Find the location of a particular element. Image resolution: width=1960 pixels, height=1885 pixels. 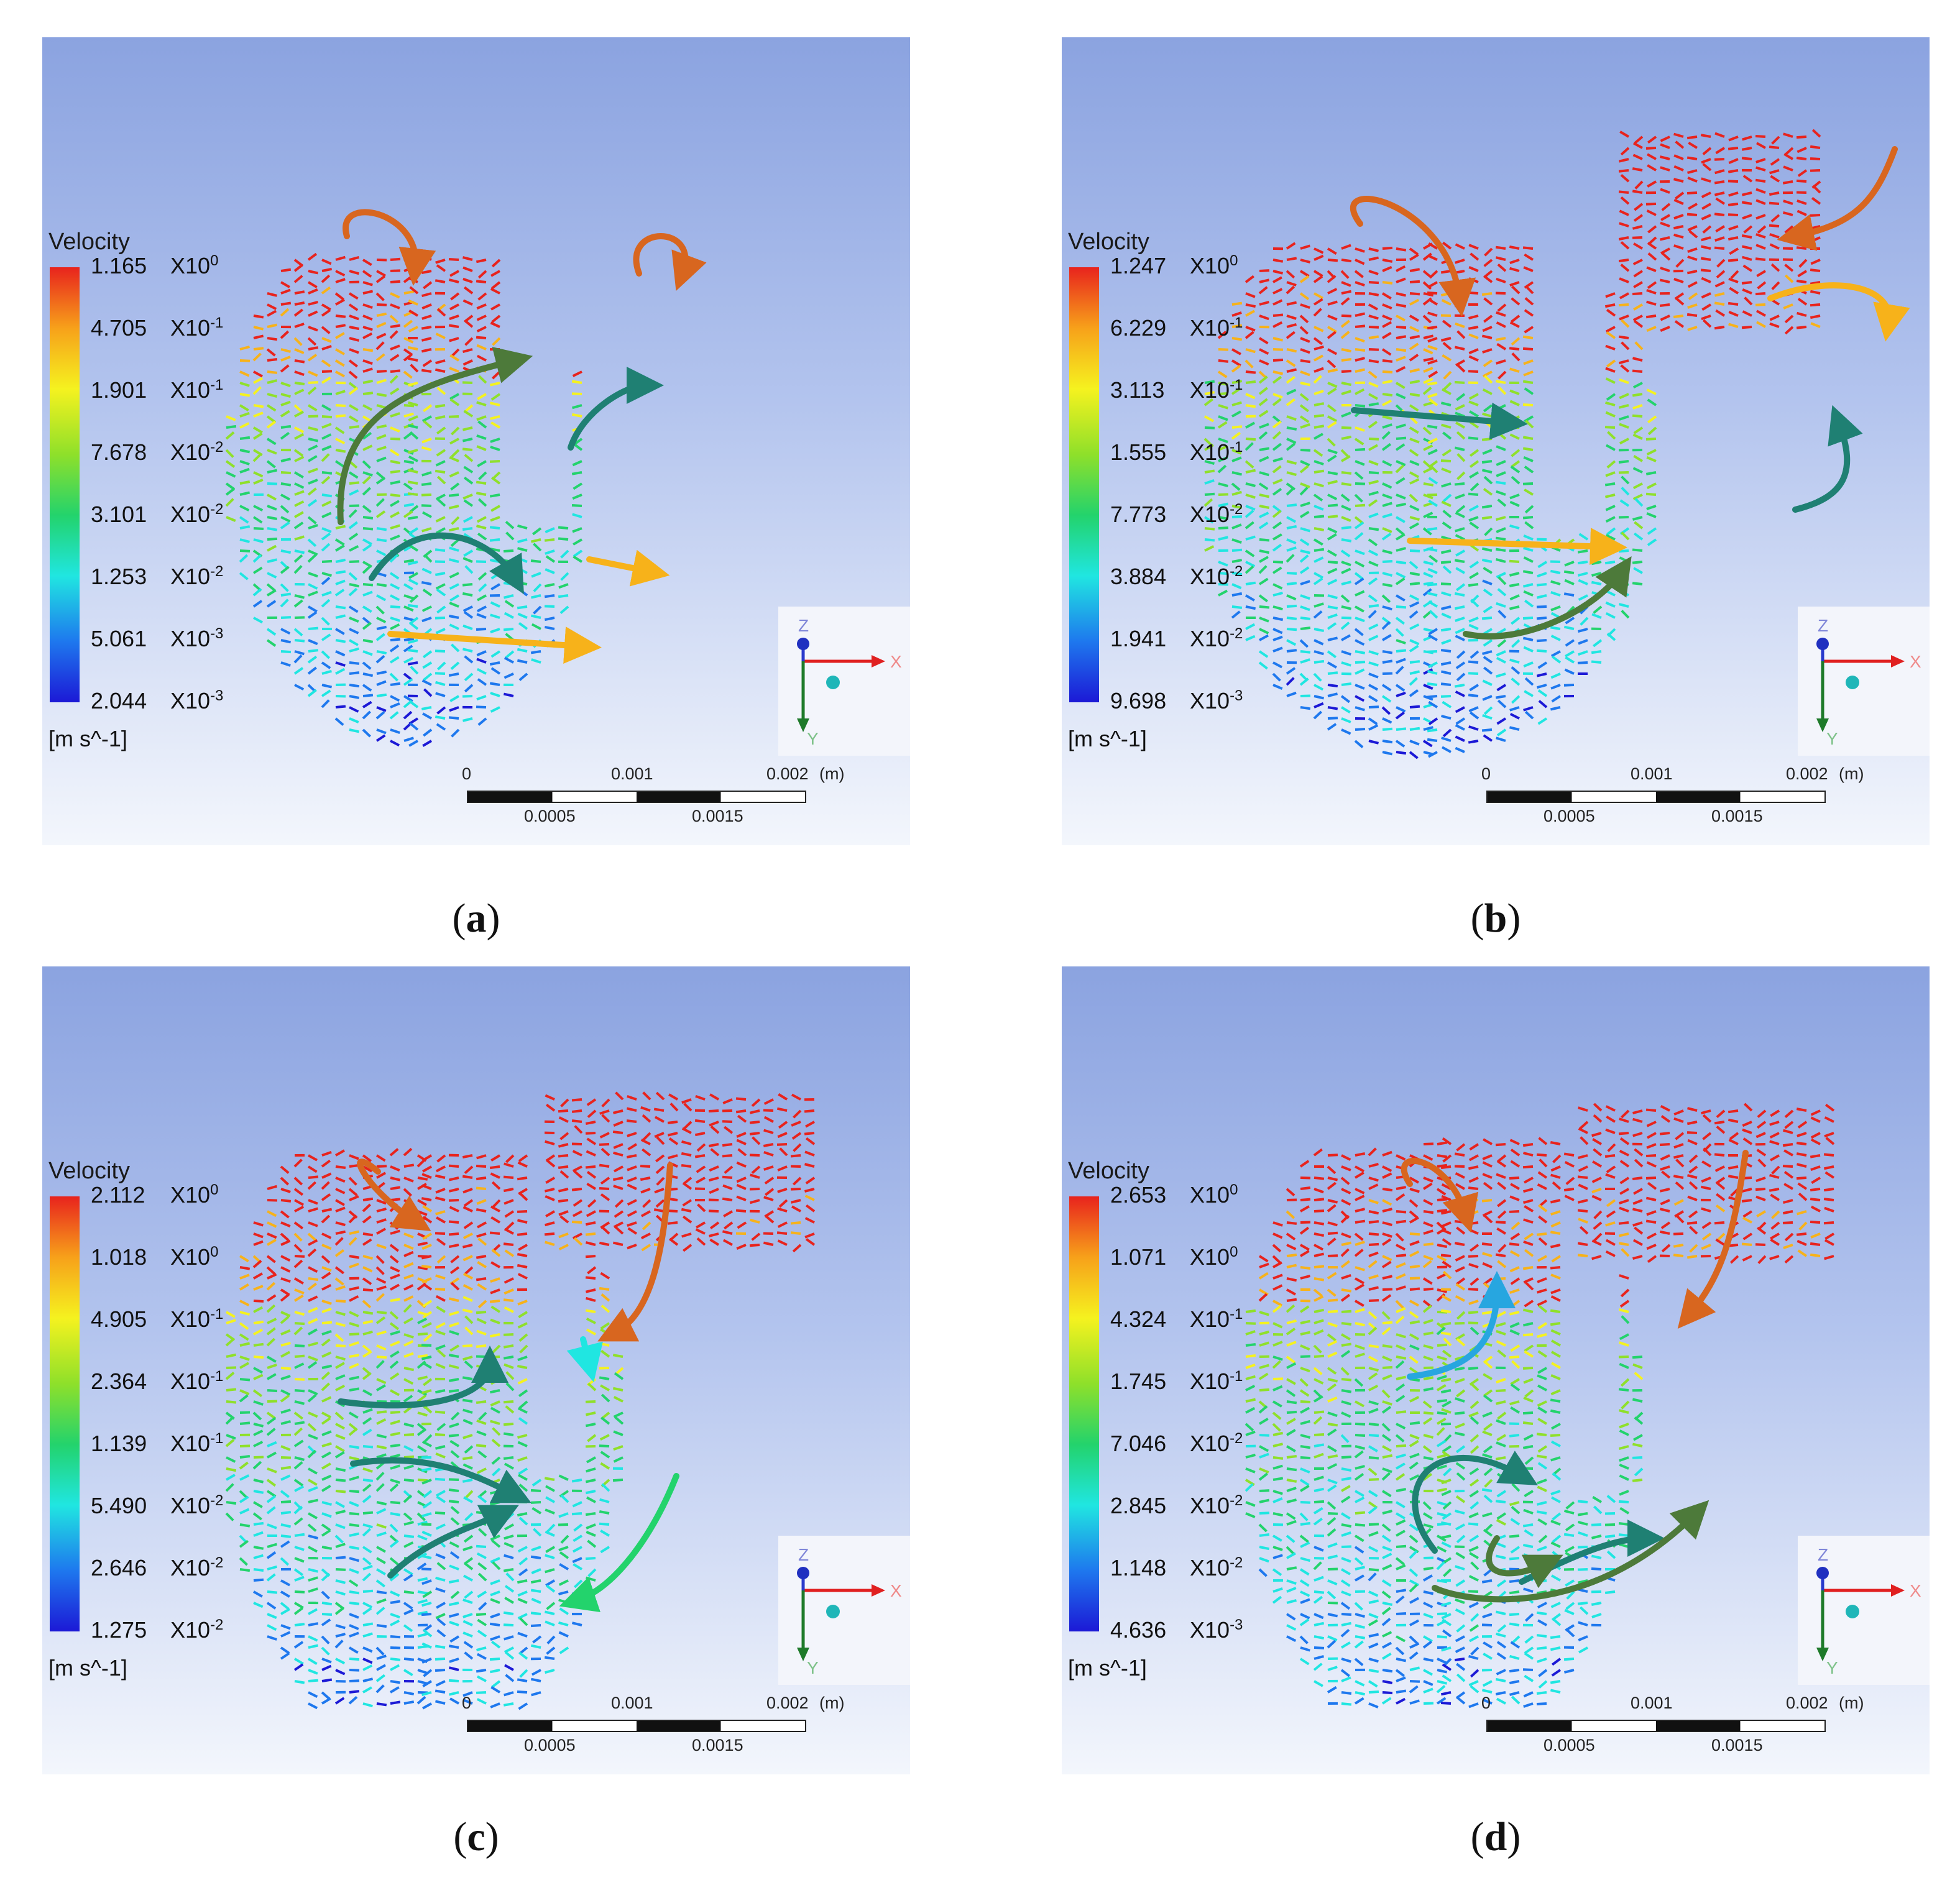

legend-tick: 2.646 X10-2 is located at coordinates (157, 1567).